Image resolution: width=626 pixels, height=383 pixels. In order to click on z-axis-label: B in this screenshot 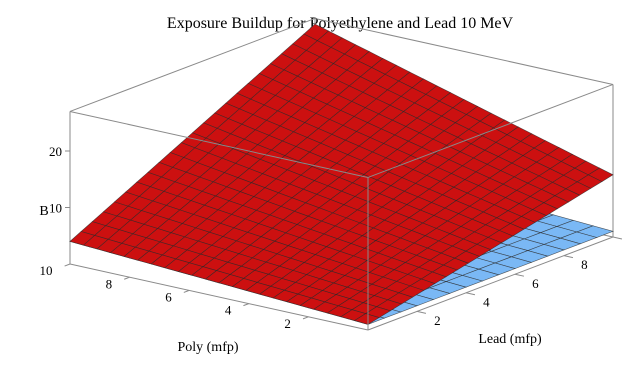, I will do `click(43, 211)`.